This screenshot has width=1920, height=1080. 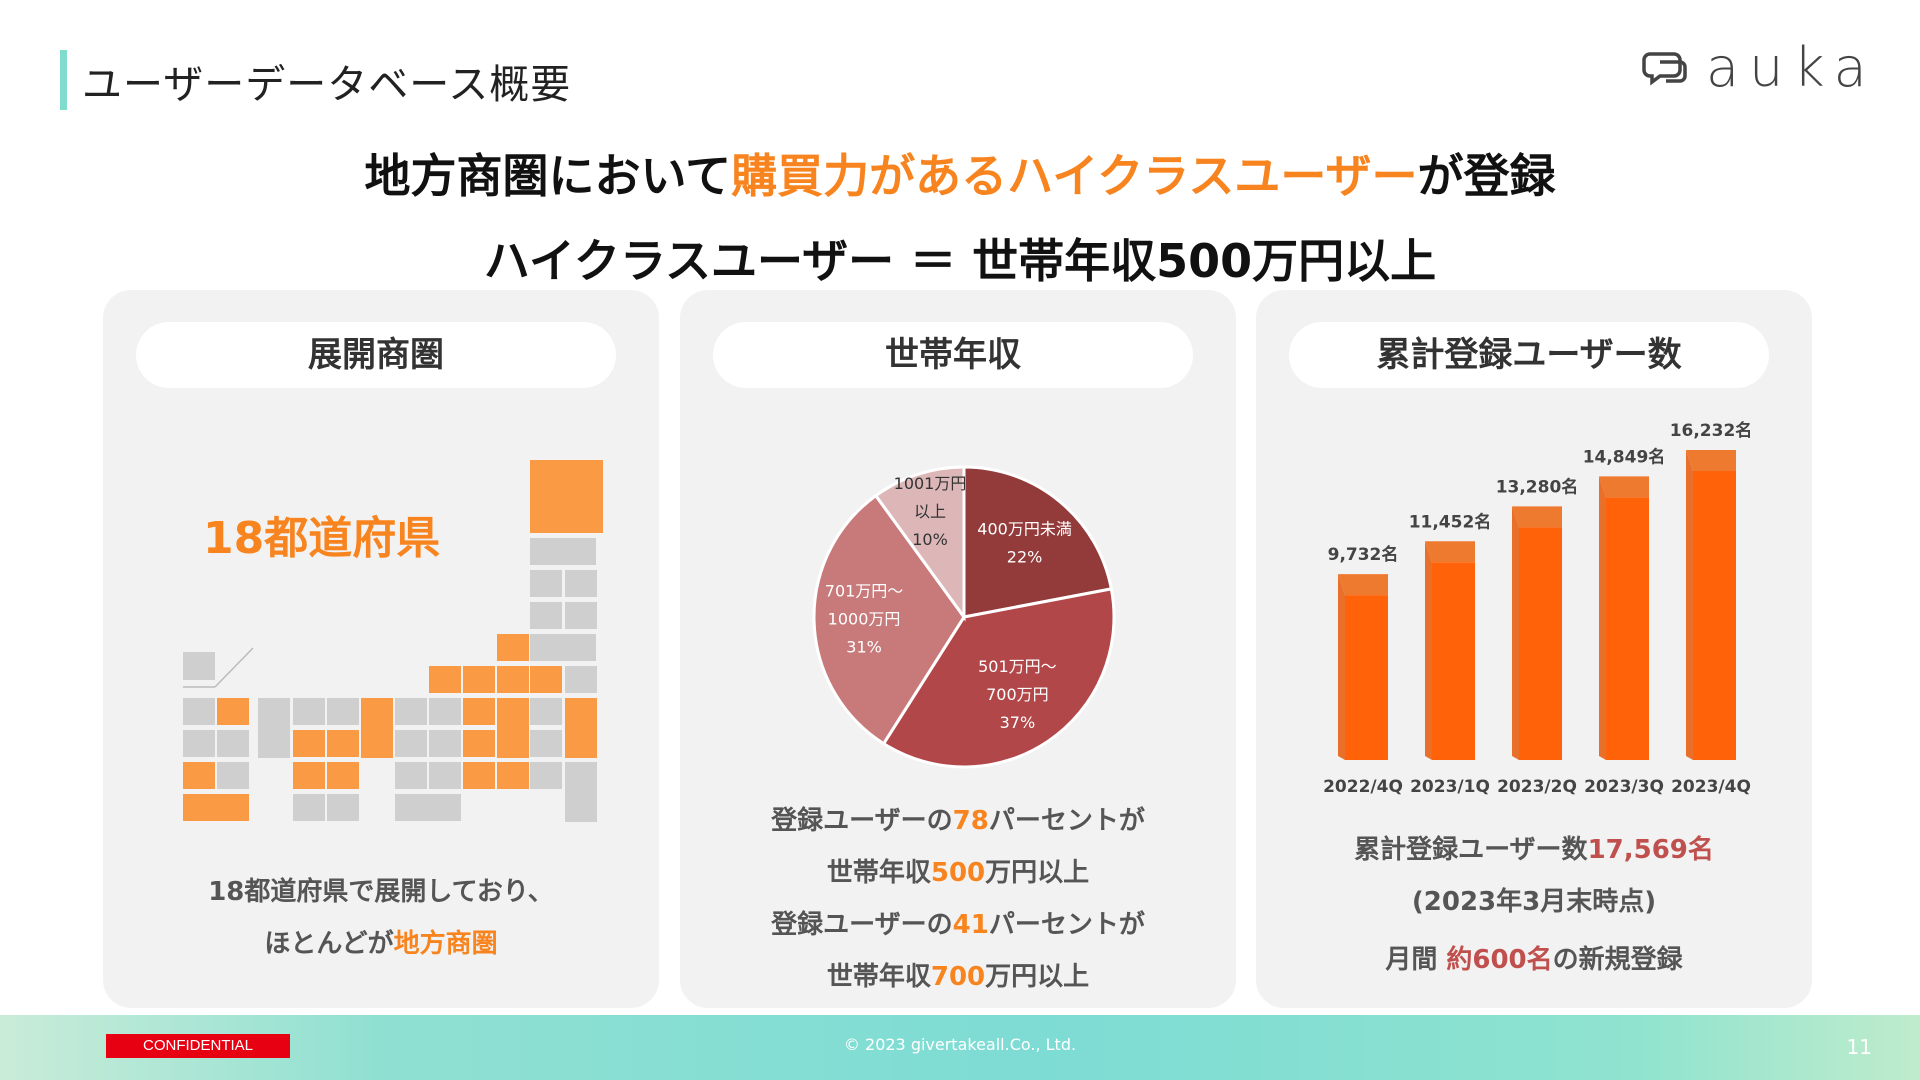 I want to click on bar-value-label: 11,452名, so click(x=1450, y=521).